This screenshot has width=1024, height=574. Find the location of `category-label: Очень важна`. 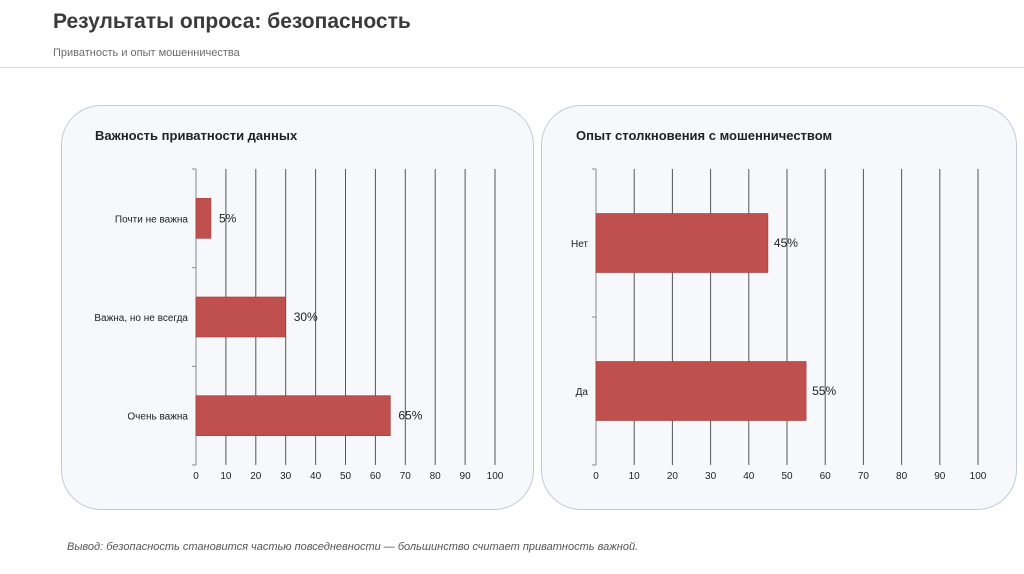

category-label: Очень важна is located at coordinates (157, 417).